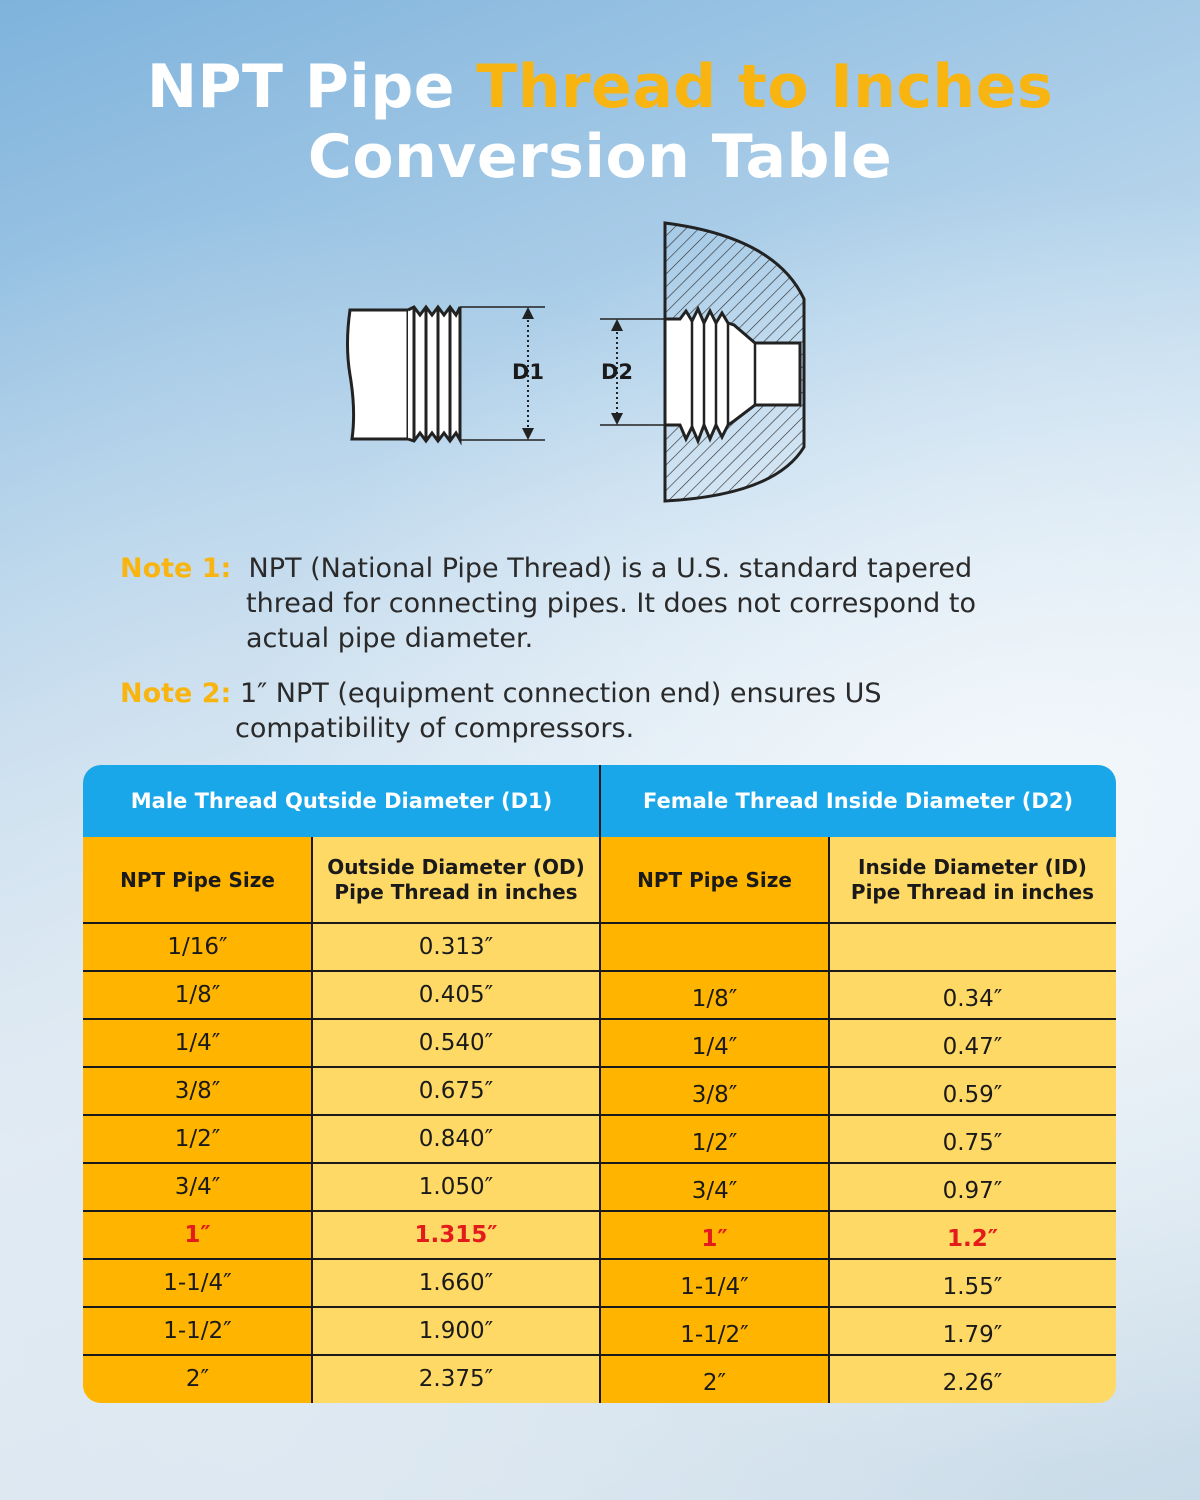 This screenshot has width=1200, height=1500. What do you see at coordinates (404, 375) in the screenshot?
I see `male-thread-icon` at bounding box center [404, 375].